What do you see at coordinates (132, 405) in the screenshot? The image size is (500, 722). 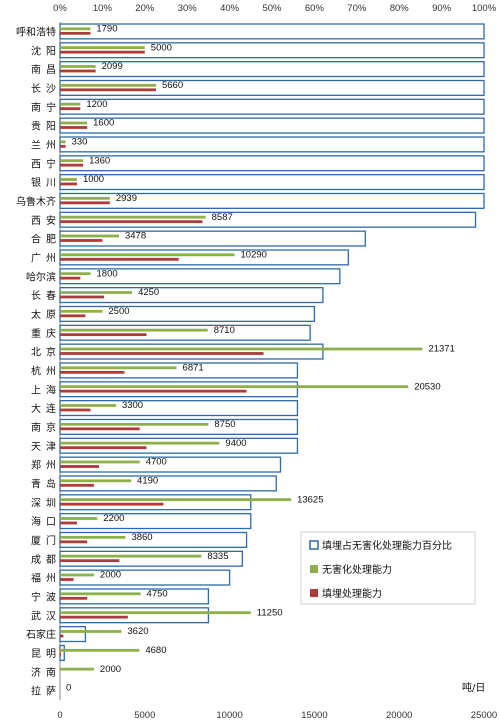 I see `capacity-data-label: 3300` at bounding box center [132, 405].